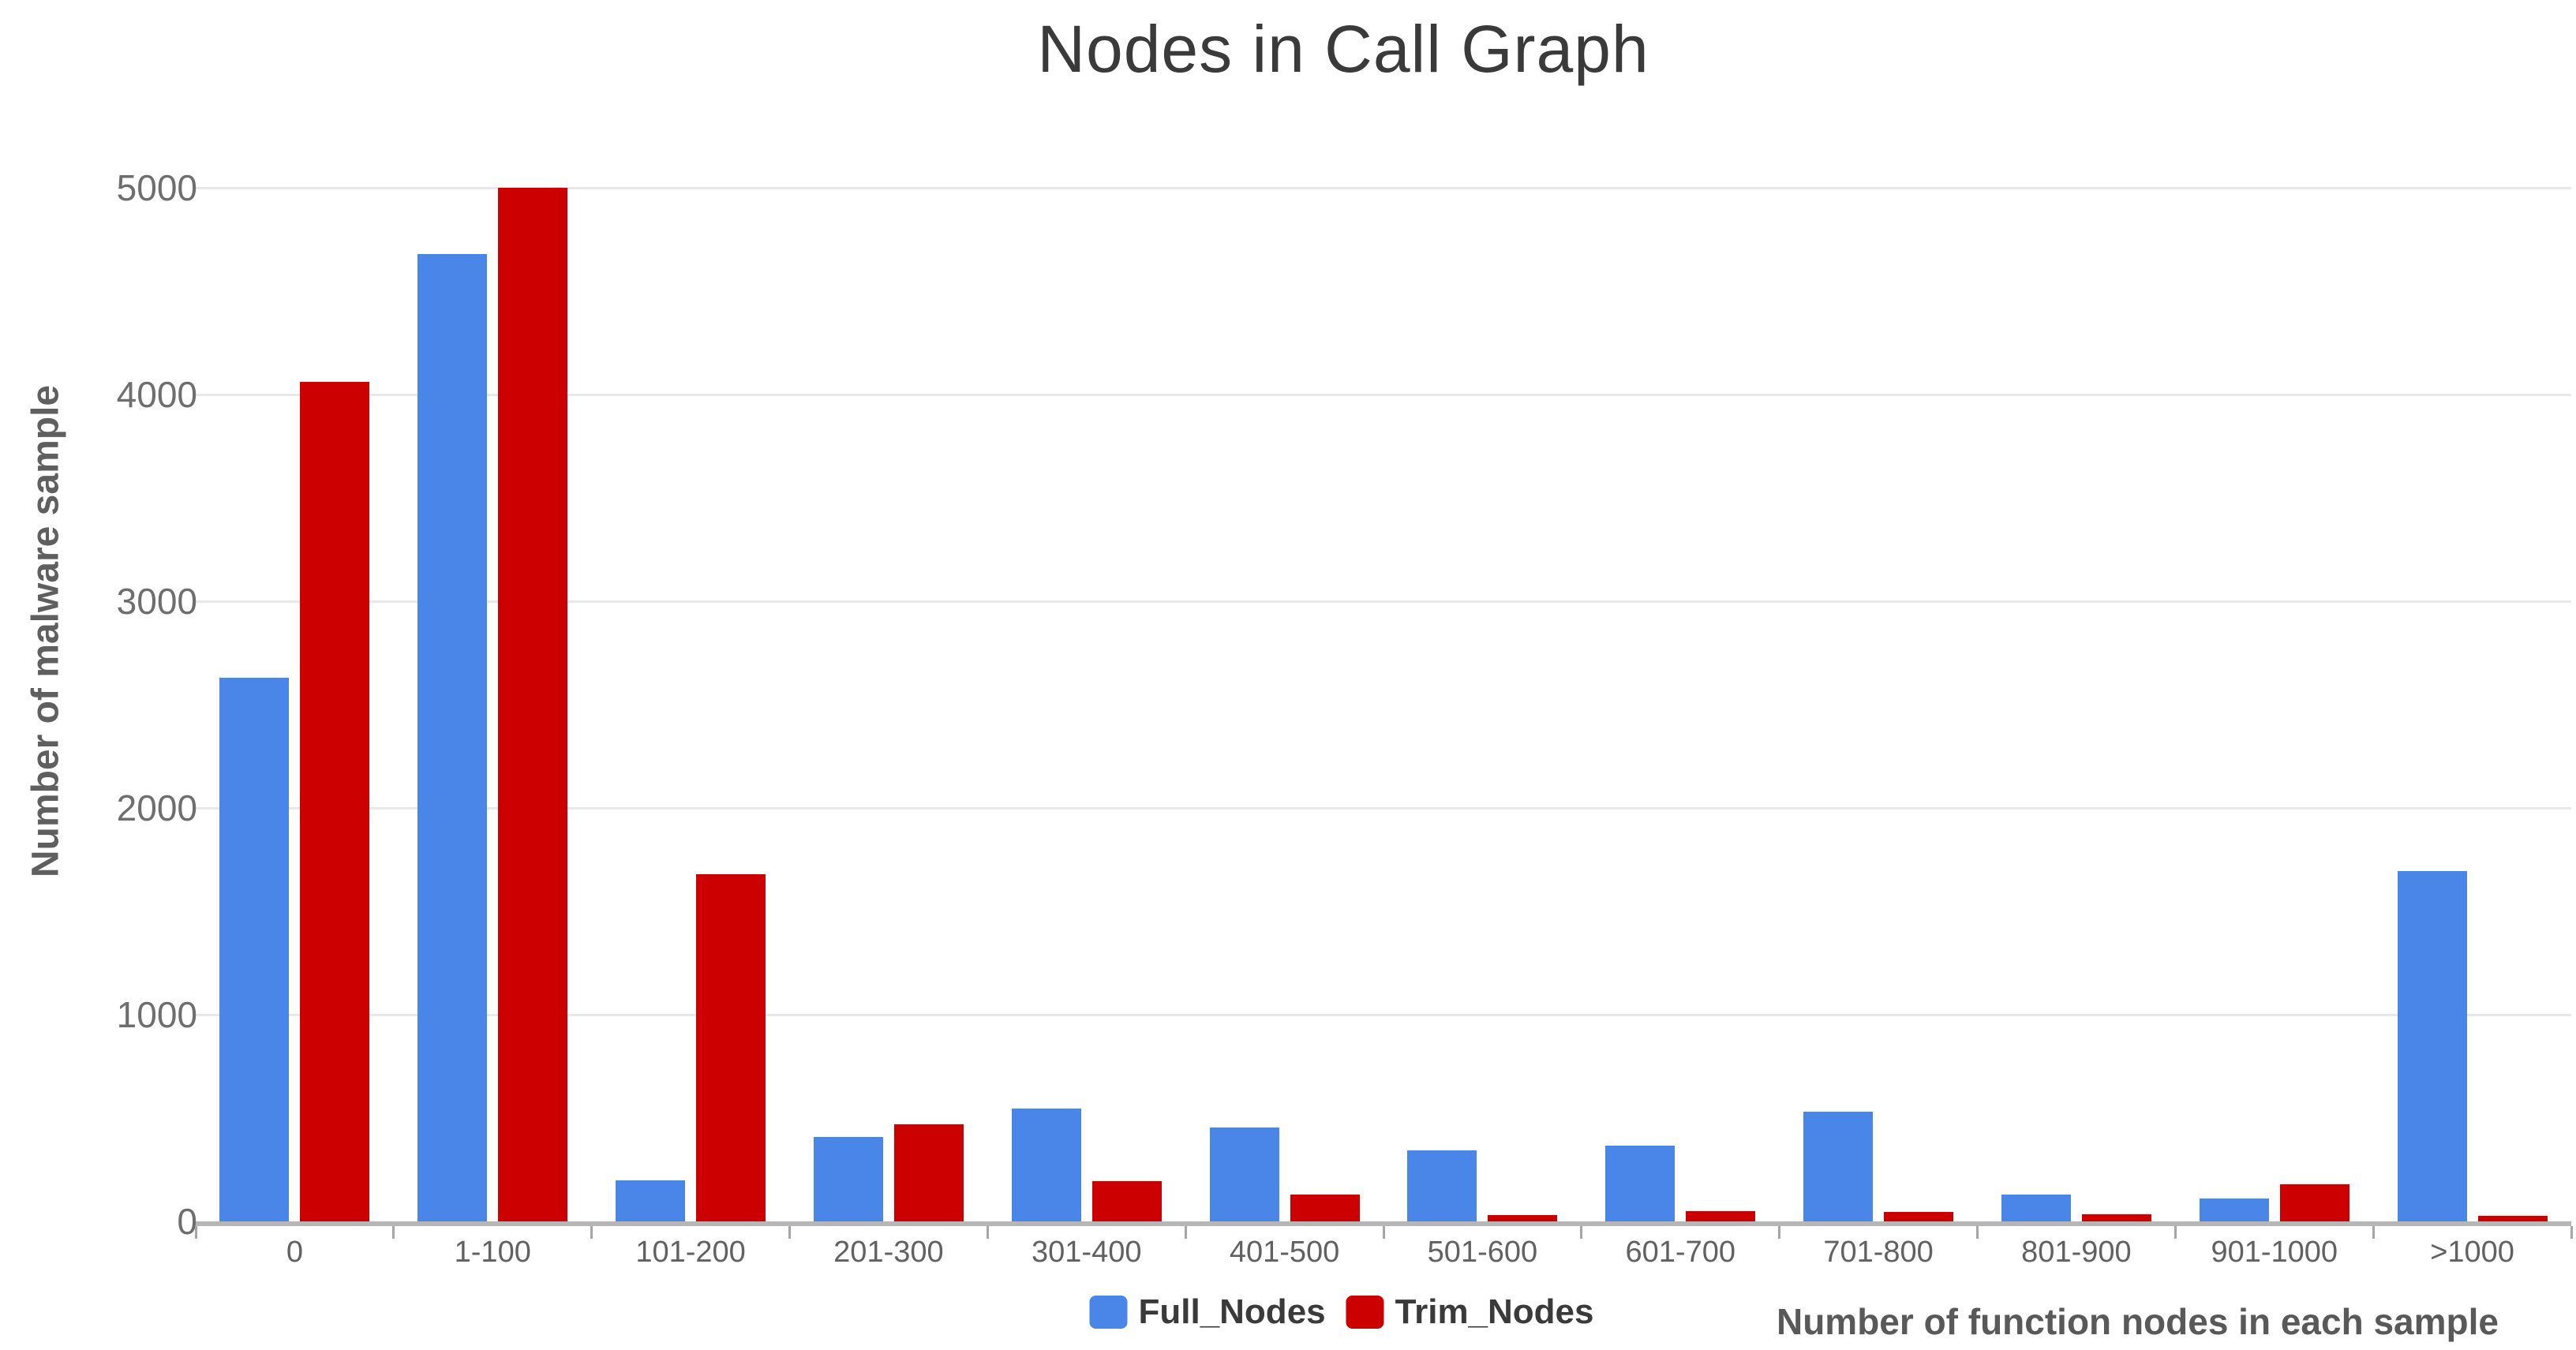 The height and width of the screenshot is (1350, 2576). I want to click on x-tick-label-501-600: 501-600, so click(1482, 1252).